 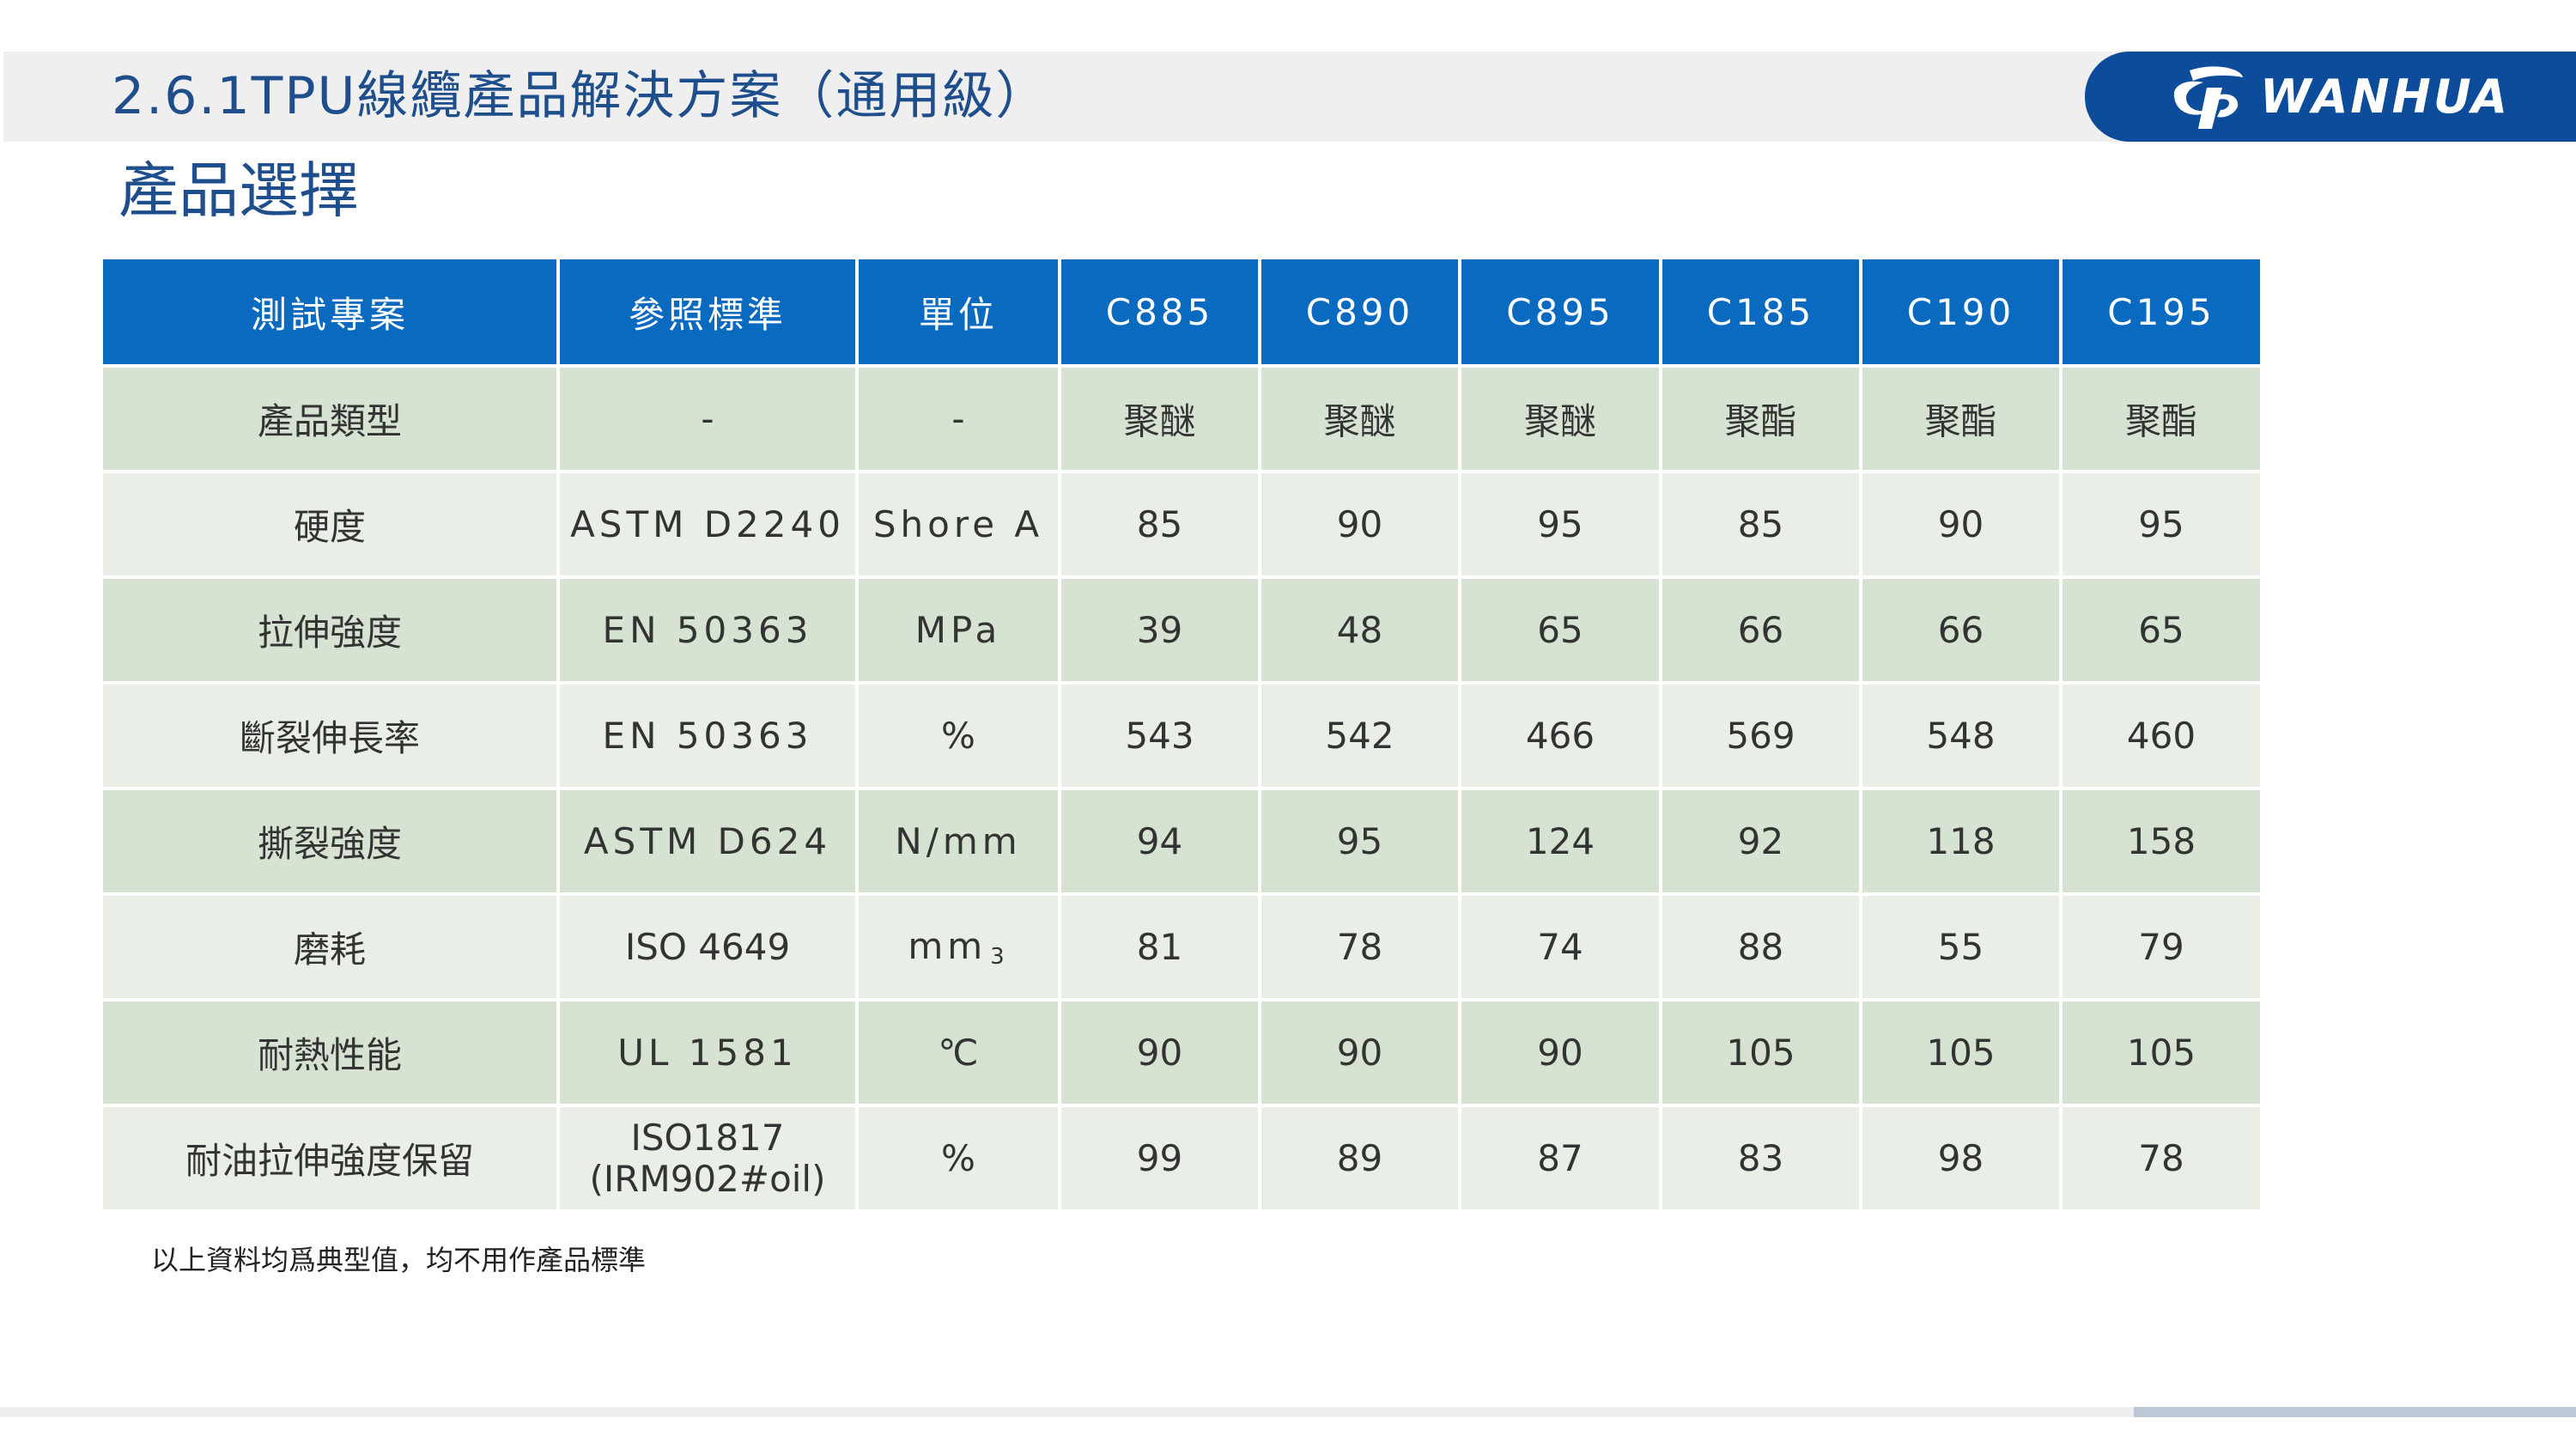 I want to click on table-row: 硬度 ASTM D2240 Shore A 85 90 95 85 90 95, so click(x=1181, y=524).